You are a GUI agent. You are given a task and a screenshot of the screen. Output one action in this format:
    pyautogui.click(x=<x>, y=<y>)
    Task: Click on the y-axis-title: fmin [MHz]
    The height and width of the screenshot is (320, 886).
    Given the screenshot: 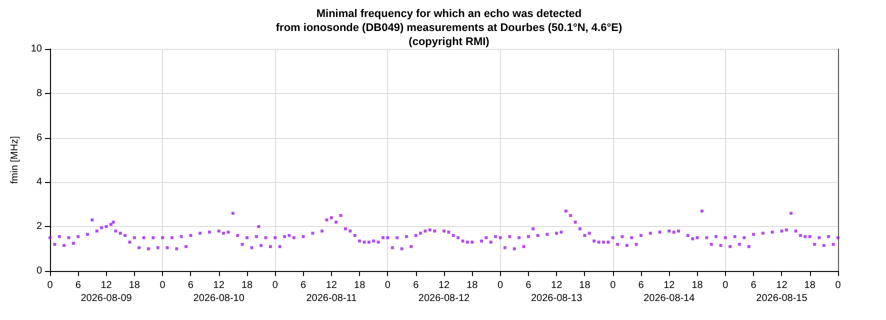 What is the action you would take?
    pyautogui.click(x=14, y=160)
    